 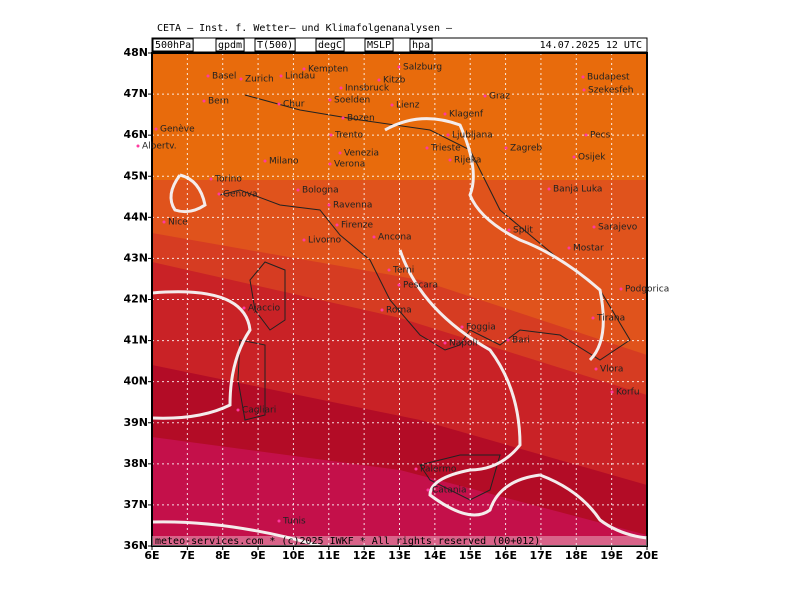 What do you see at coordinates (135, 340) in the screenshot?
I see `lat-label: 41N` at bounding box center [135, 340].